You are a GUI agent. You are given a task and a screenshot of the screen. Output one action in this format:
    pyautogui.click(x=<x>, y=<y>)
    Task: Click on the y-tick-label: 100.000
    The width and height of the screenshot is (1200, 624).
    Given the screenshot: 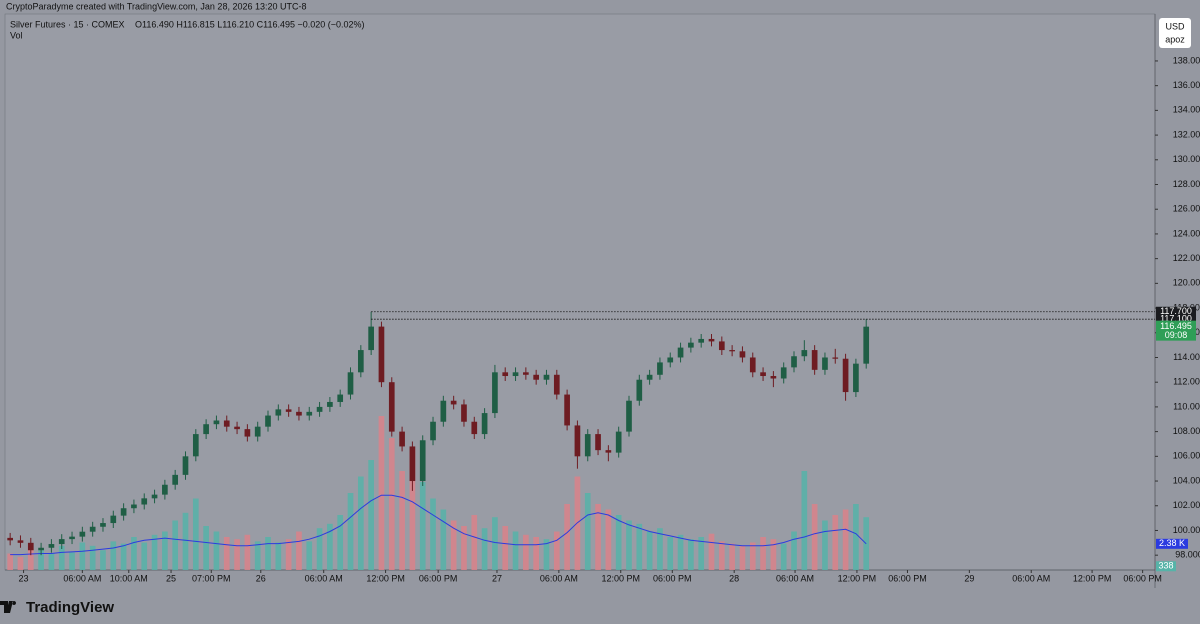 What is the action you would take?
    pyautogui.click(x=1186, y=530)
    